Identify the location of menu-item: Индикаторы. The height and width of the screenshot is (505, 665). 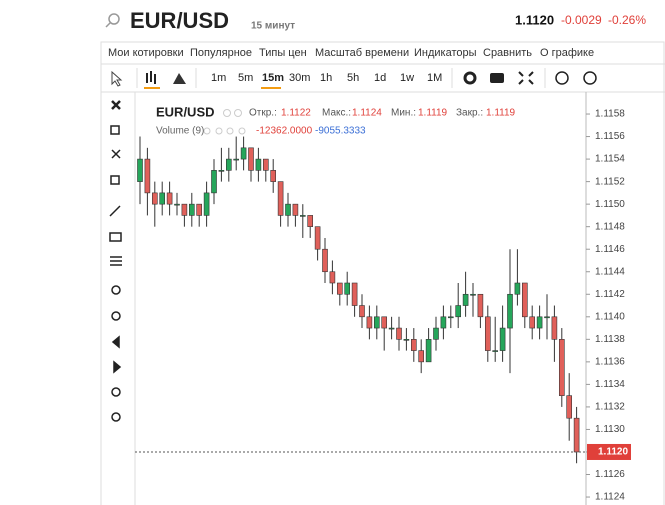
(445, 53).